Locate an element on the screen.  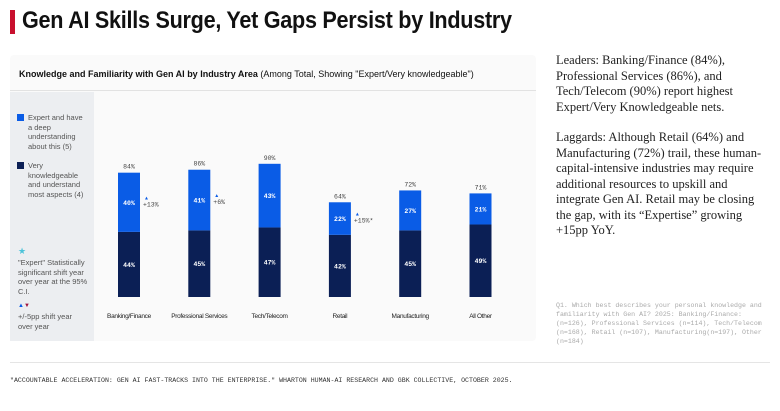
category-label: Retail is located at coordinates (340, 316).